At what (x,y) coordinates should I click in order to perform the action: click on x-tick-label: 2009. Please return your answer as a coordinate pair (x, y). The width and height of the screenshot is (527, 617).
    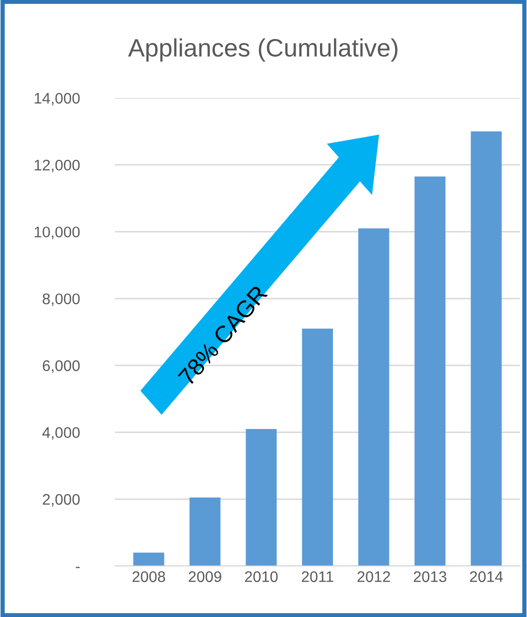
    Looking at the image, I should click on (205, 576).